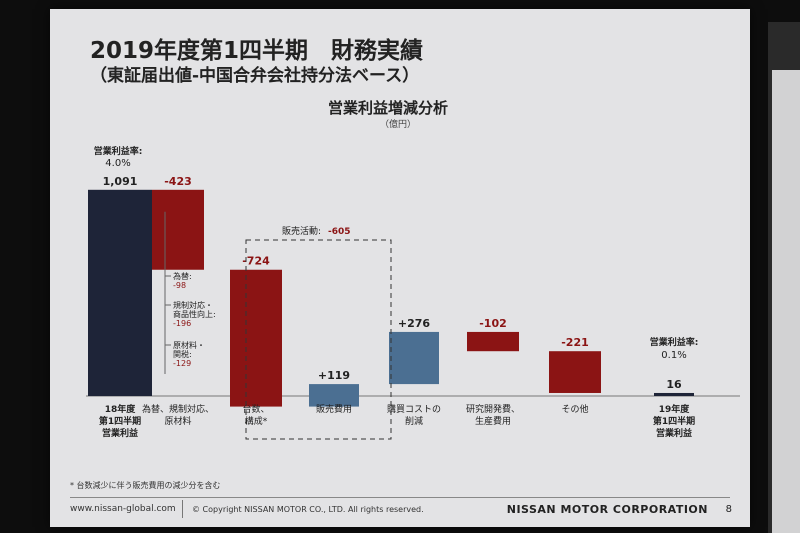 The width and height of the screenshot is (800, 533). What do you see at coordinates (674, 384) in the screenshot?
I see `chart-value-label-7: 16` at bounding box center [674, 384].